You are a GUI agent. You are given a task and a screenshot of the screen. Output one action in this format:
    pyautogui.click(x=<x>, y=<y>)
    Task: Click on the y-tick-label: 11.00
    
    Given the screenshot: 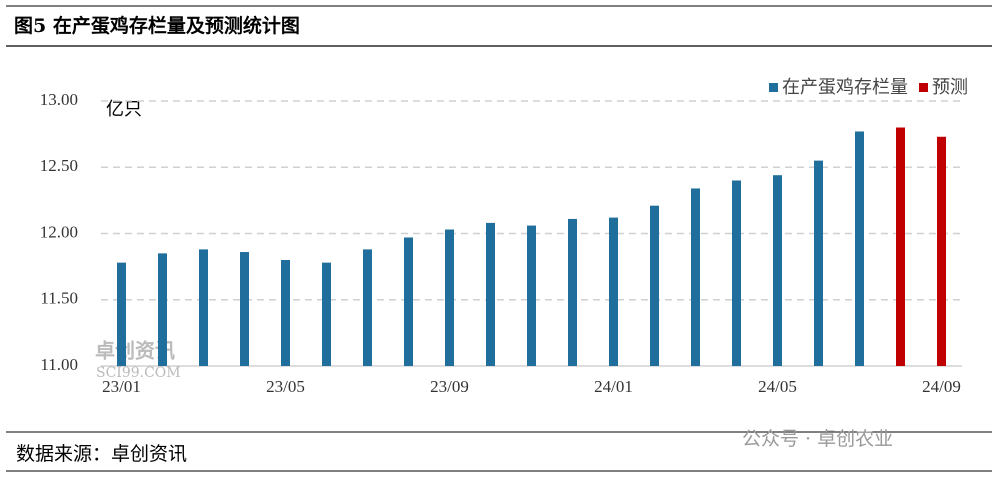 What is the action you would take?
    pyautogui.click(x=59, y=364)
    